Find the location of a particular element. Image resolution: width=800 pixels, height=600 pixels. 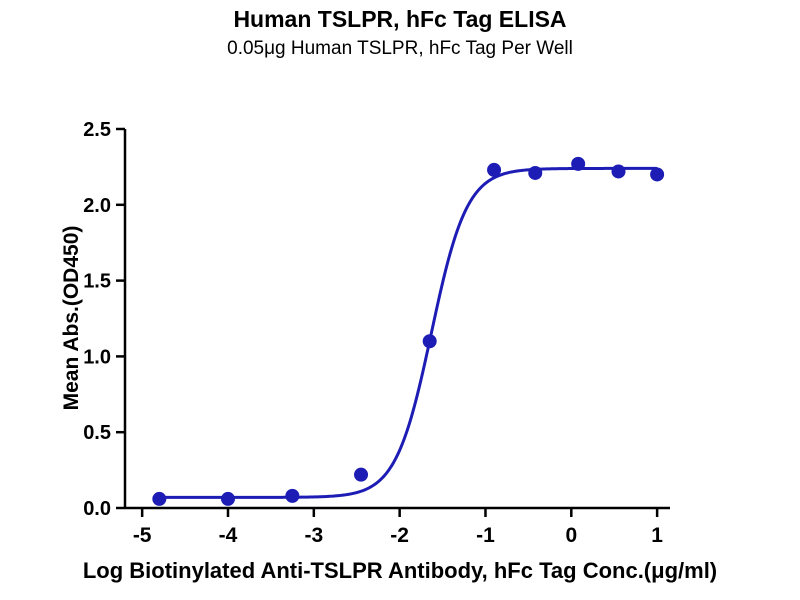

y-tick-label: 1.0 is located at coordinates (97, 357).